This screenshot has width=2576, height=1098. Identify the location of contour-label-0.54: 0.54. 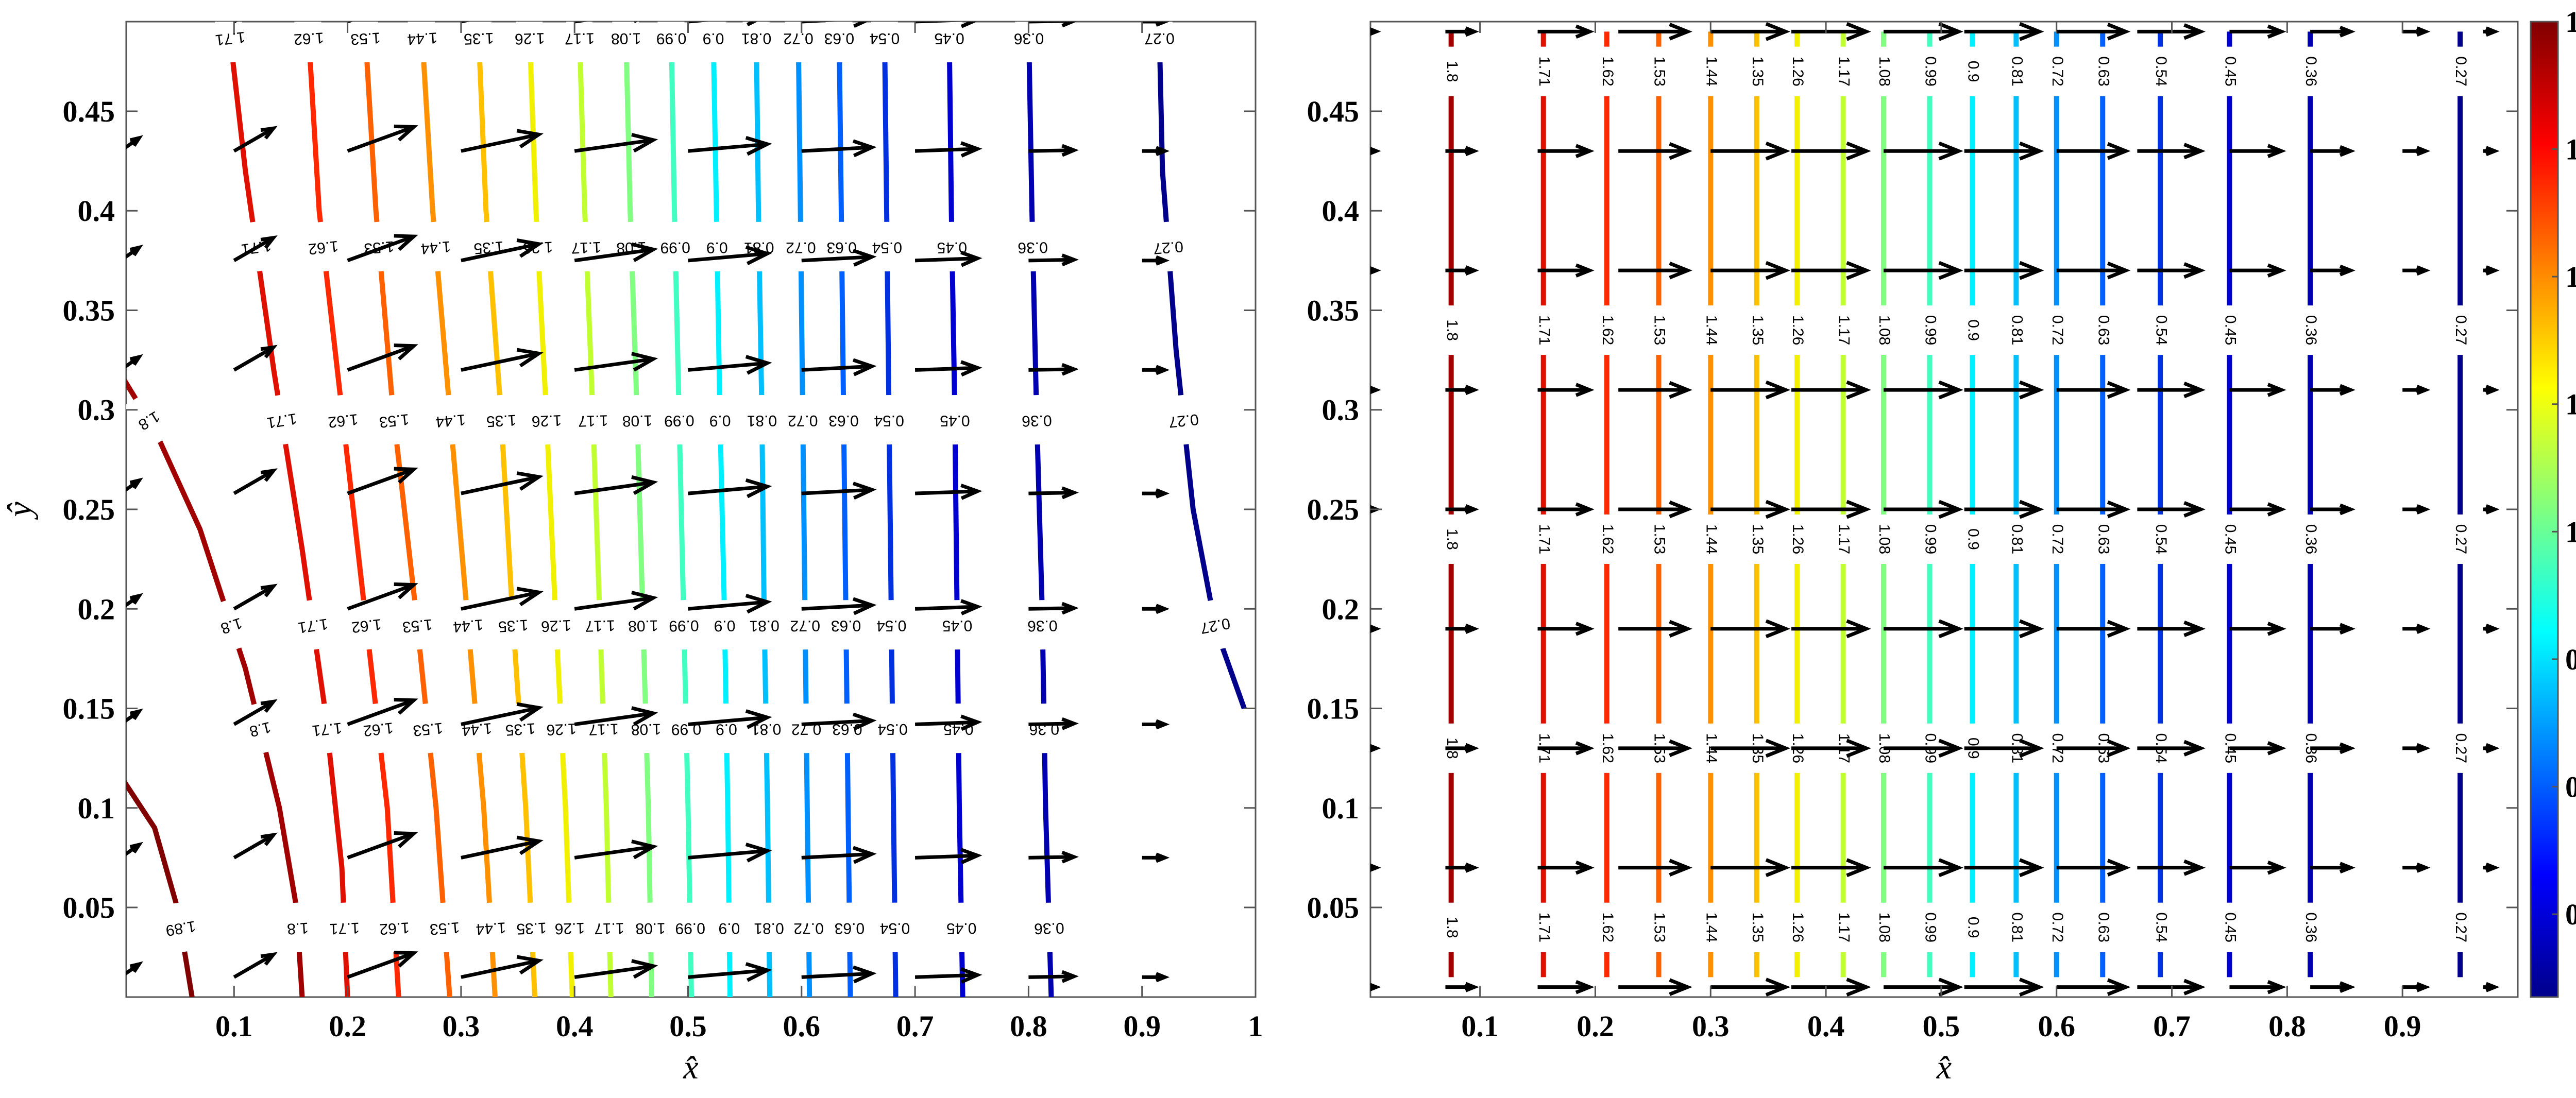
(895, 928).